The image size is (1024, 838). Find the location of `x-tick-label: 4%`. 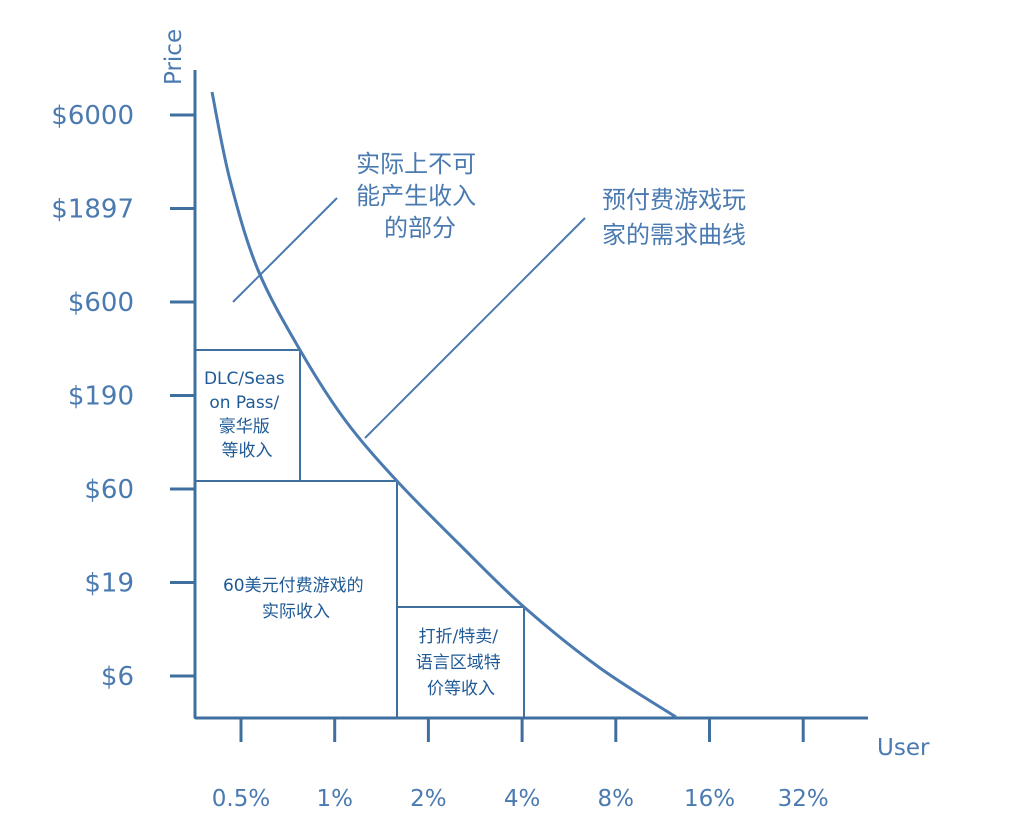

x-tick-label: 4% is located at coordinates (522, 799).